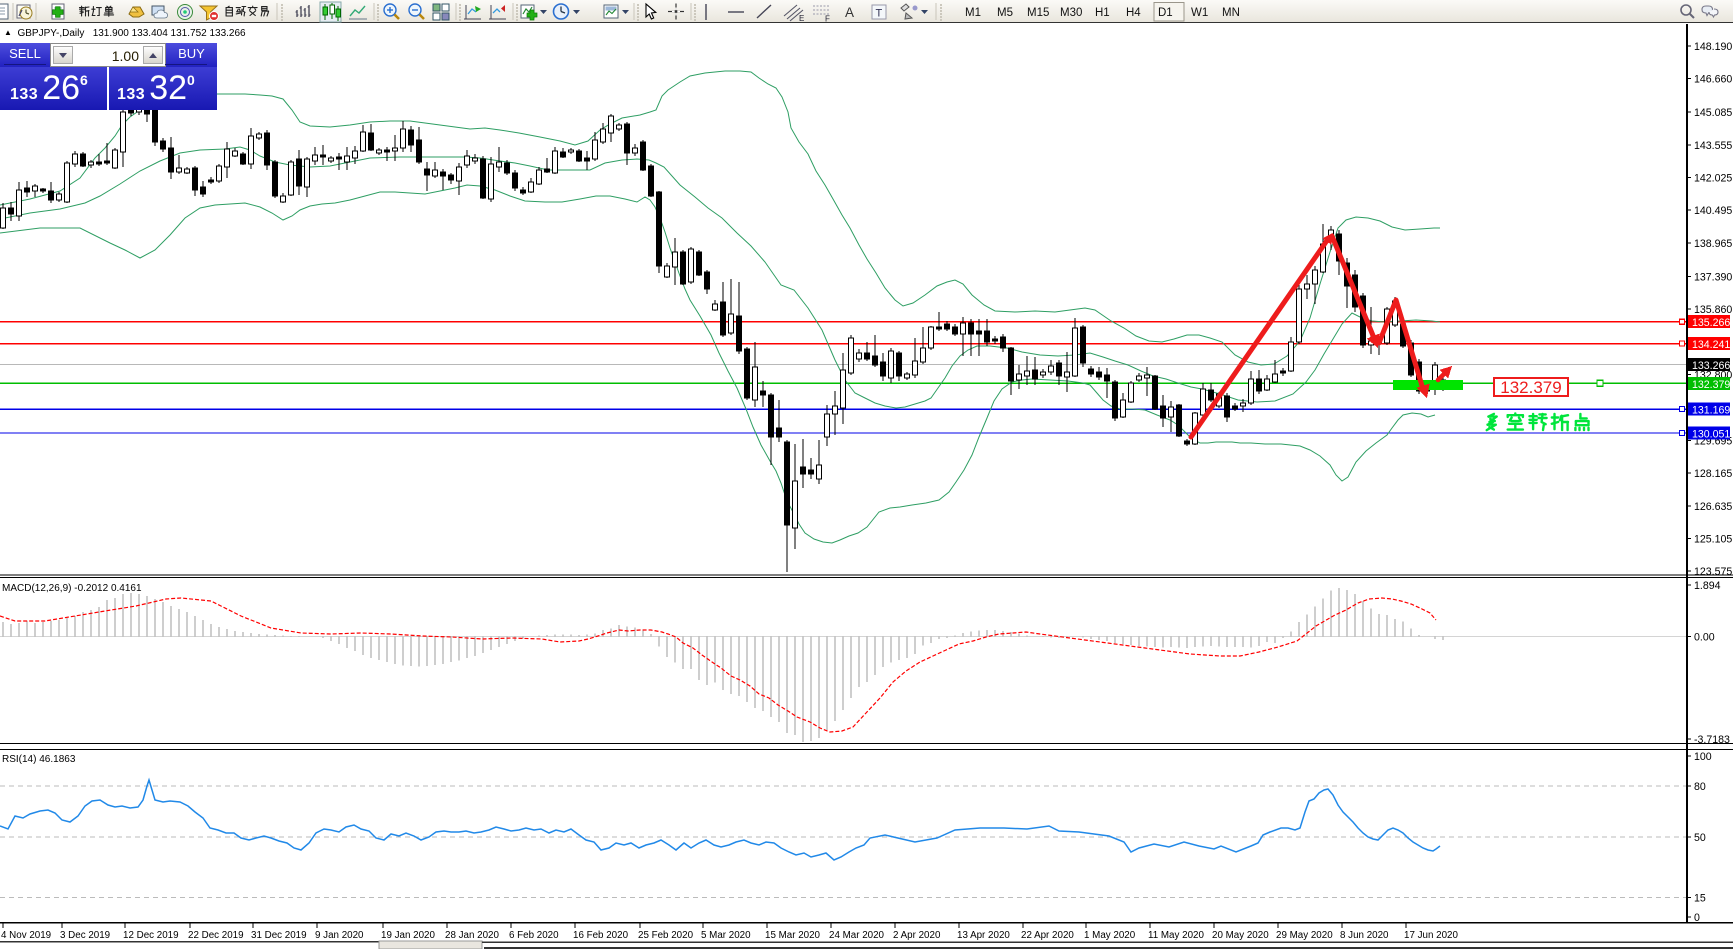 Image resolution: width=1733 pixels, height=949 pixels. Describe the element at coordinates (1711, 366) in the screenshot. I see `svg-text: 133.266` at that location.